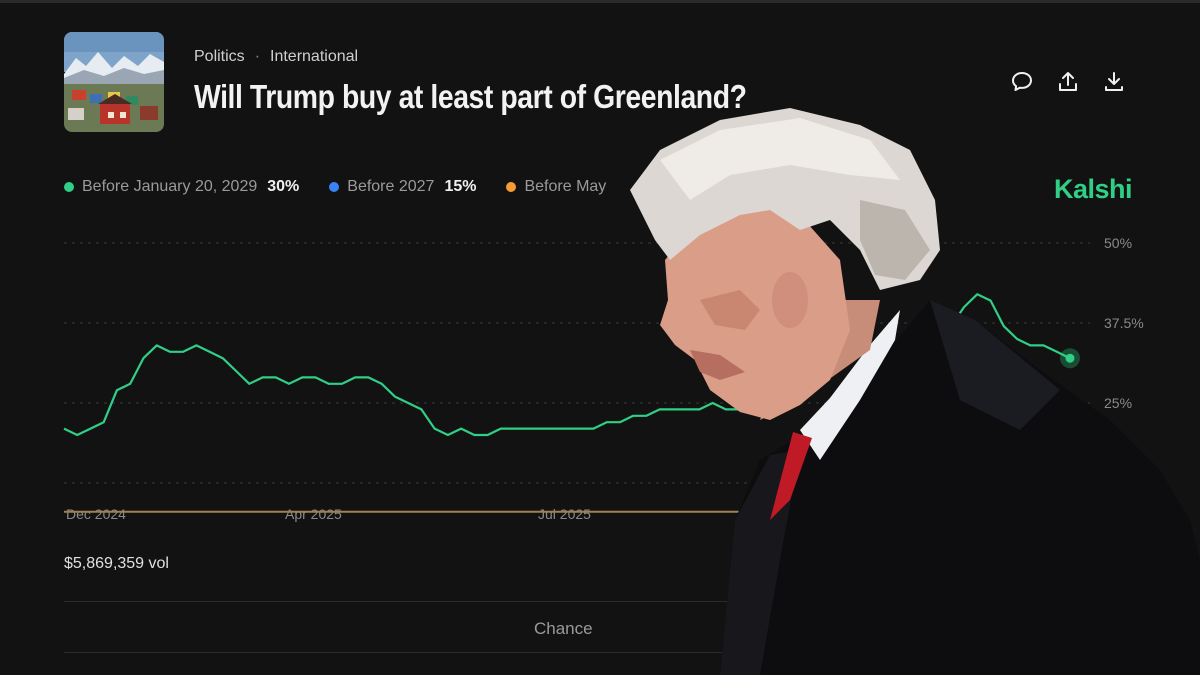 Image resolution: width=1200 pixels, height=675 pixels. I want to click on legend-dot-blue, so click(334, 187).